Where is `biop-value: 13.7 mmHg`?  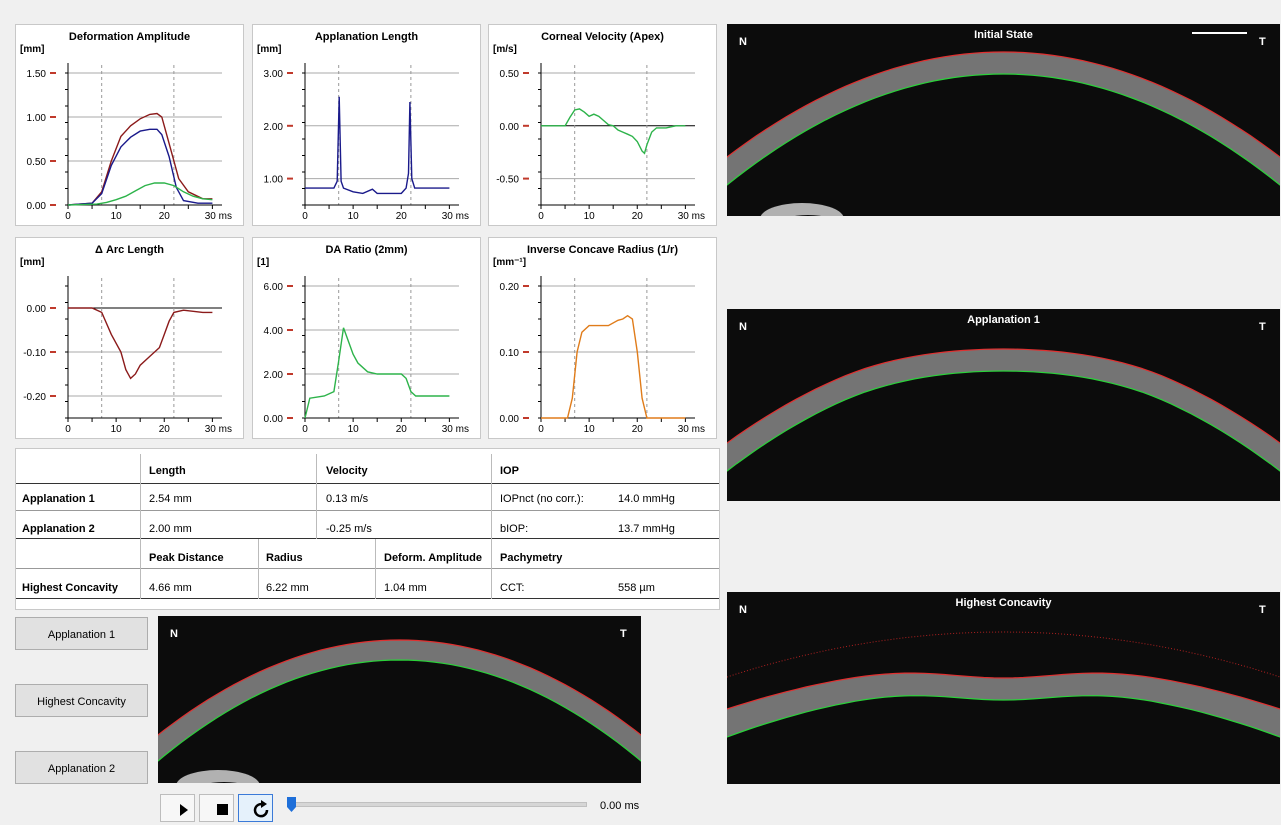 biop-value: 13.7 mmHg is located at coordinates (646, 529).